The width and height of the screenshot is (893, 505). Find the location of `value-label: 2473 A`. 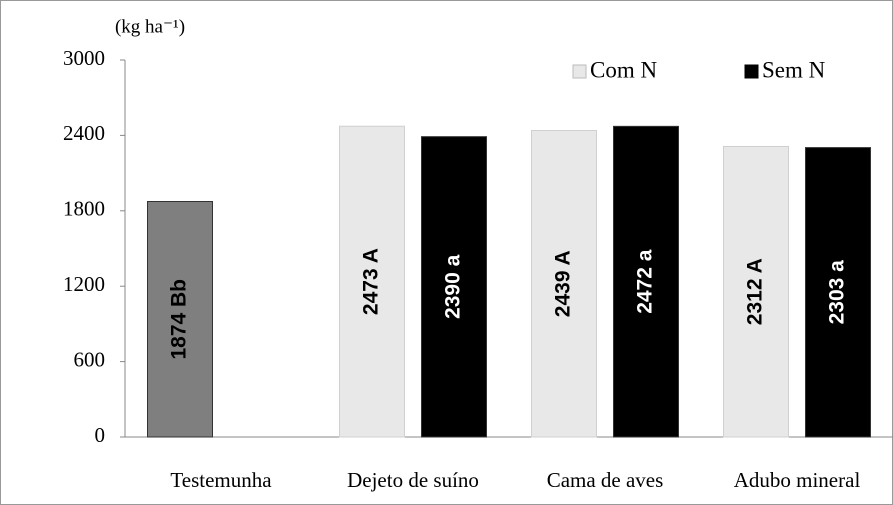

value-label: 2473 A is located at coordinates (371, 281).